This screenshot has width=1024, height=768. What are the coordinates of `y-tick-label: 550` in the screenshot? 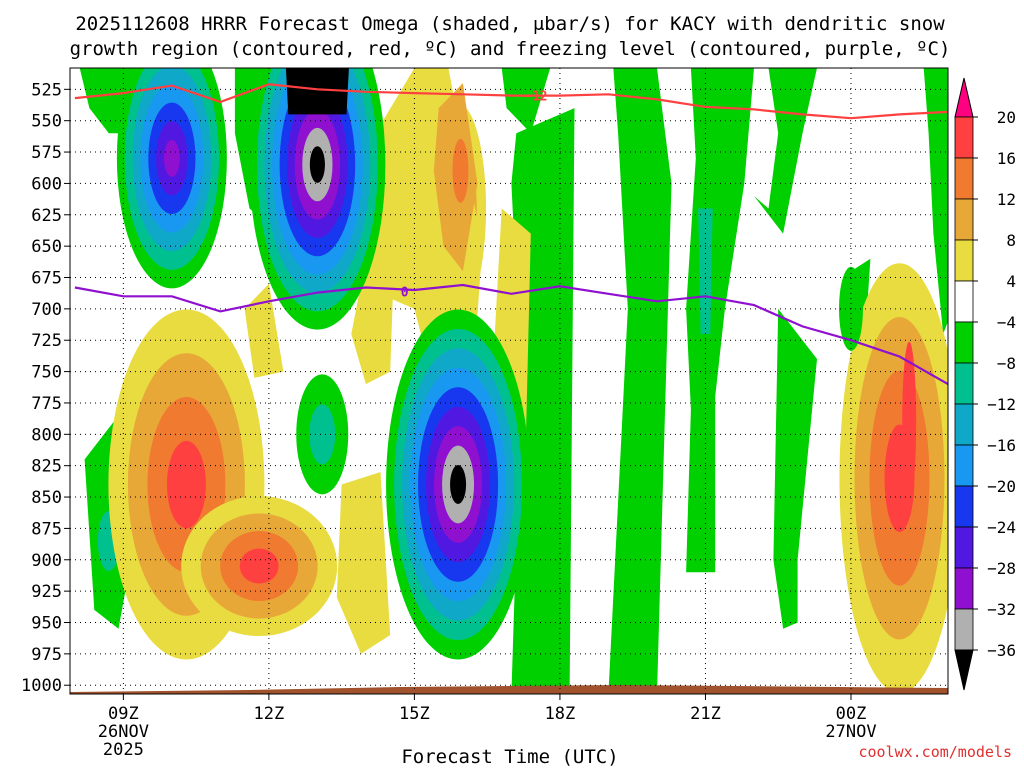 It's located at (46, 122).